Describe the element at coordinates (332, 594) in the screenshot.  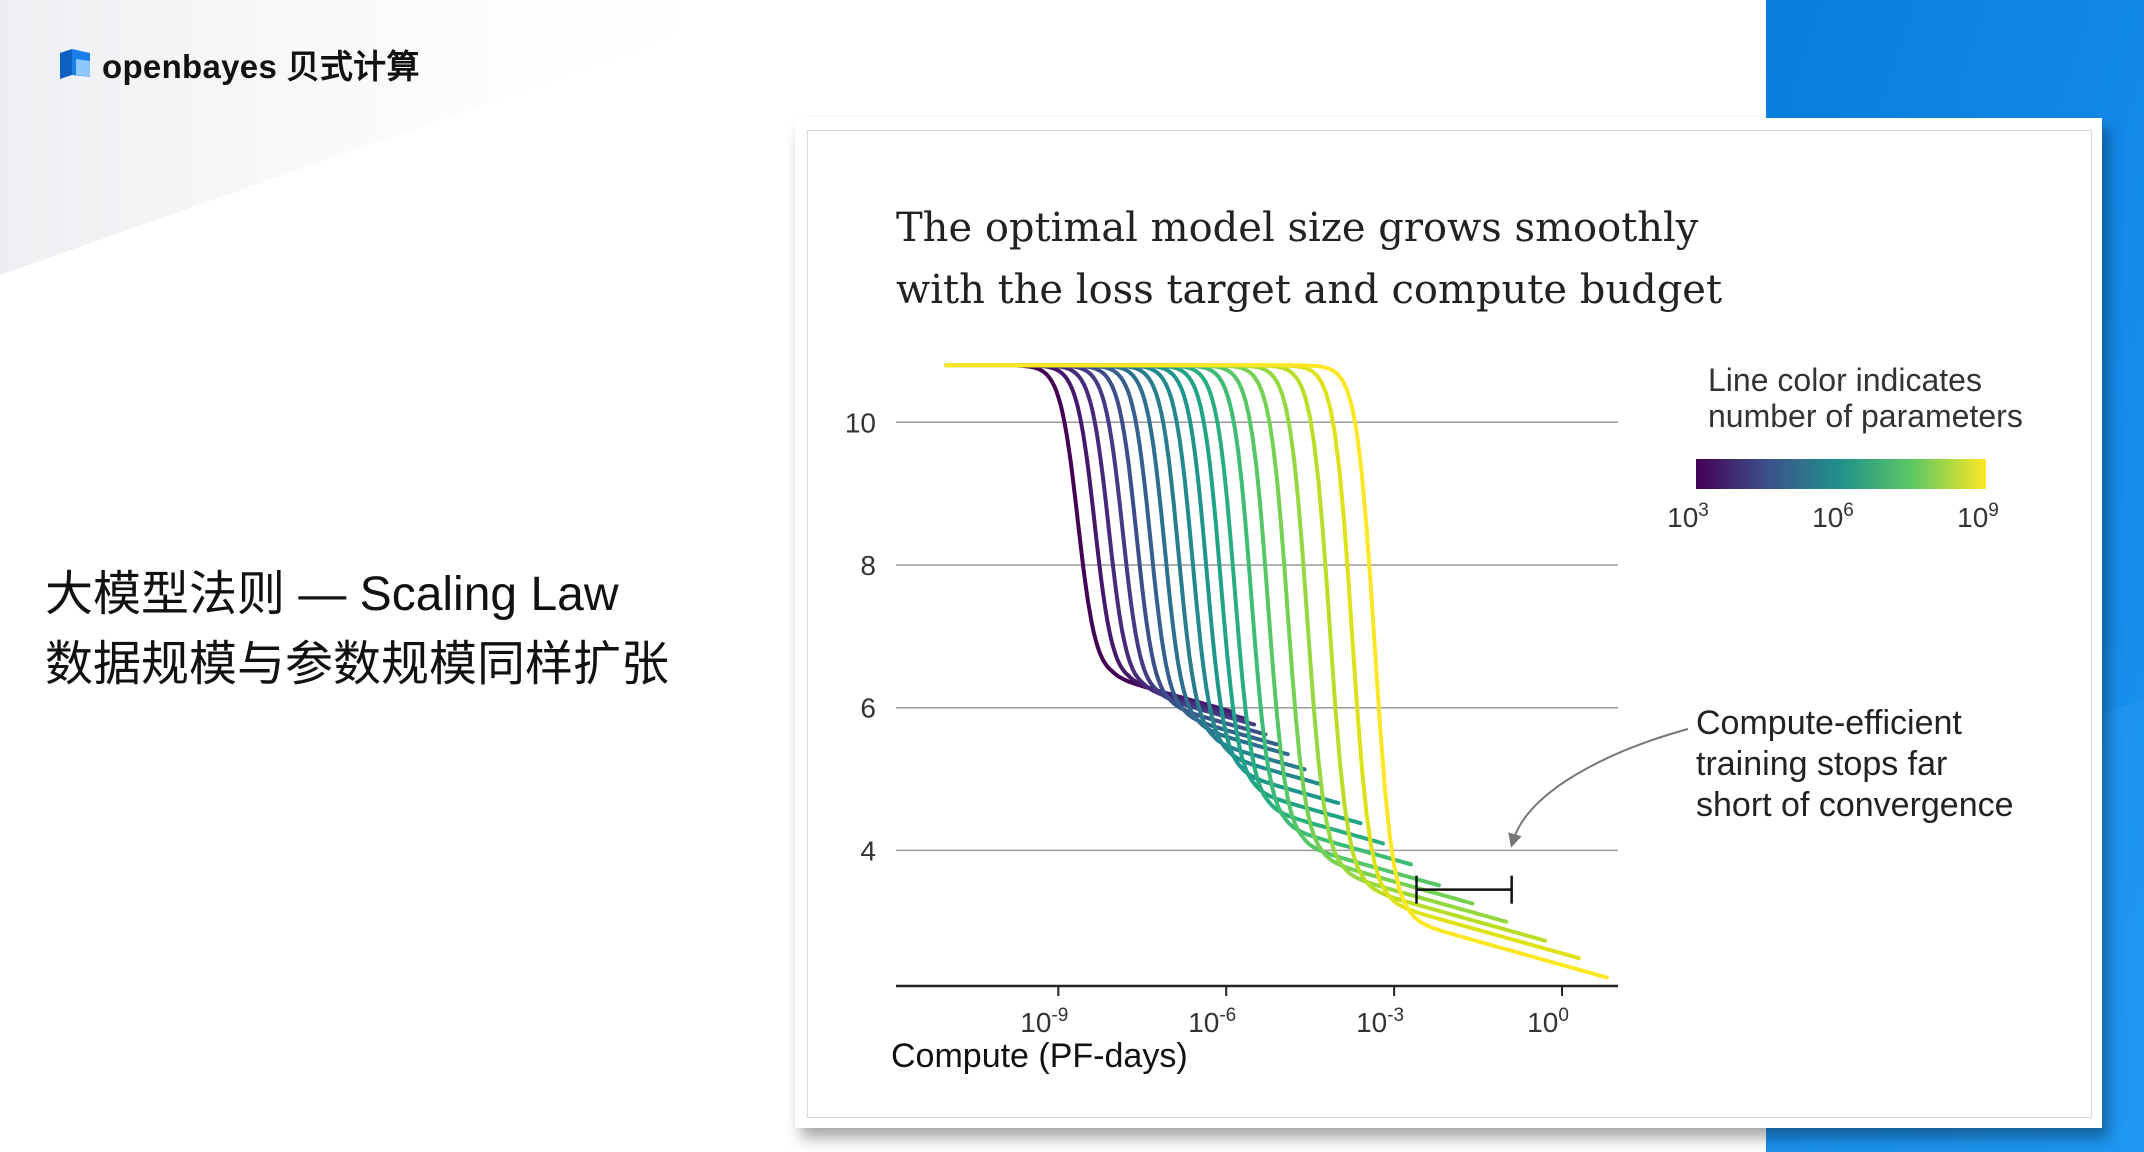
I see `headline-line-1: 大模型法则 — Scaling Law` at that location.